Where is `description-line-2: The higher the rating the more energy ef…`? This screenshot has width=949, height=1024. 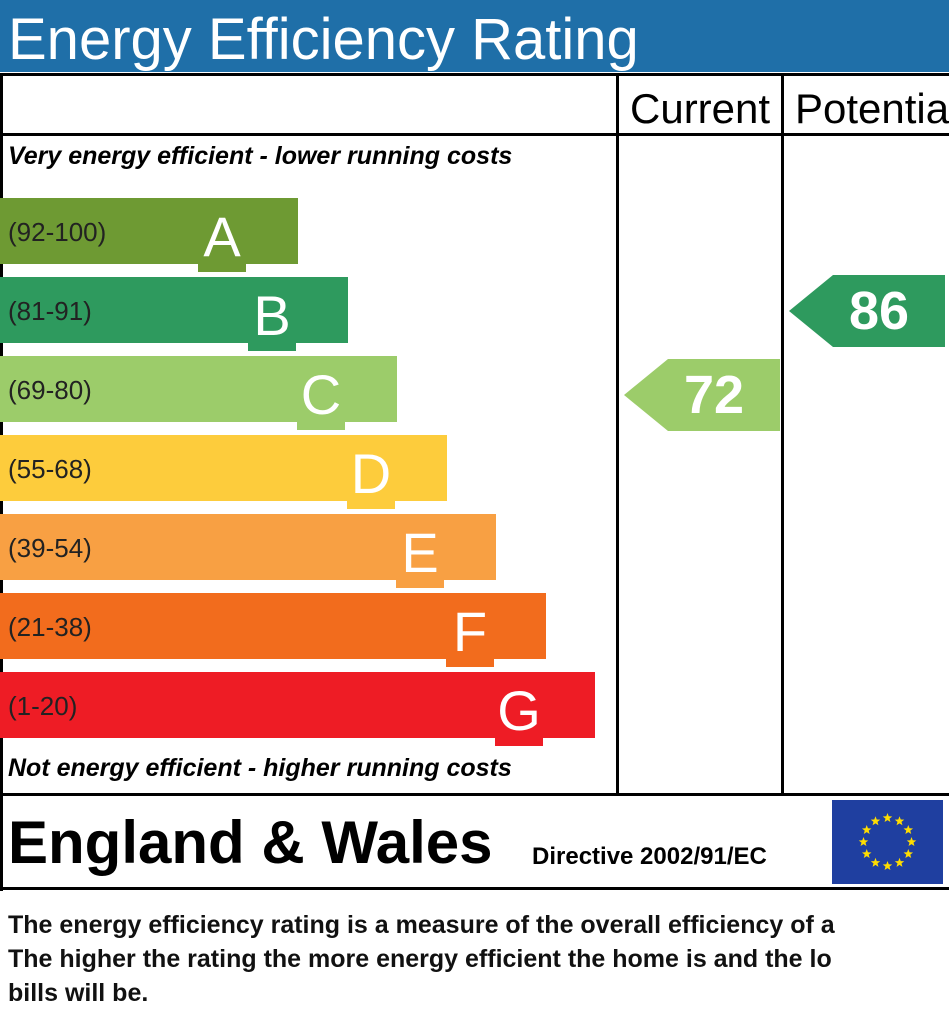
description-line-2: The higher the rating the more energy ef… is located at coordinates (420, 959).